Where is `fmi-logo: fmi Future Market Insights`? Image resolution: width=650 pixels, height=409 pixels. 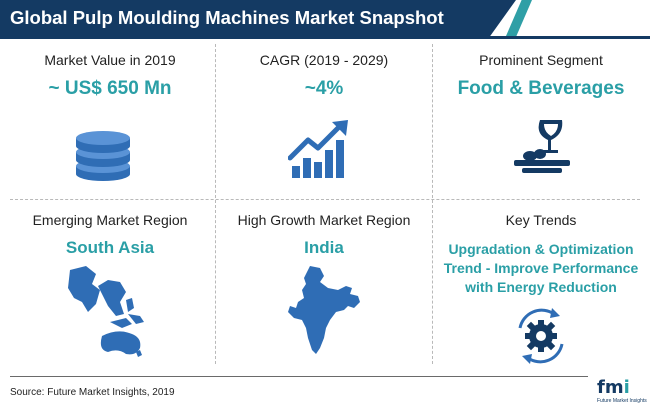 fmi-logo: fmi Future Market Insights is located at coordinates (622, 392).